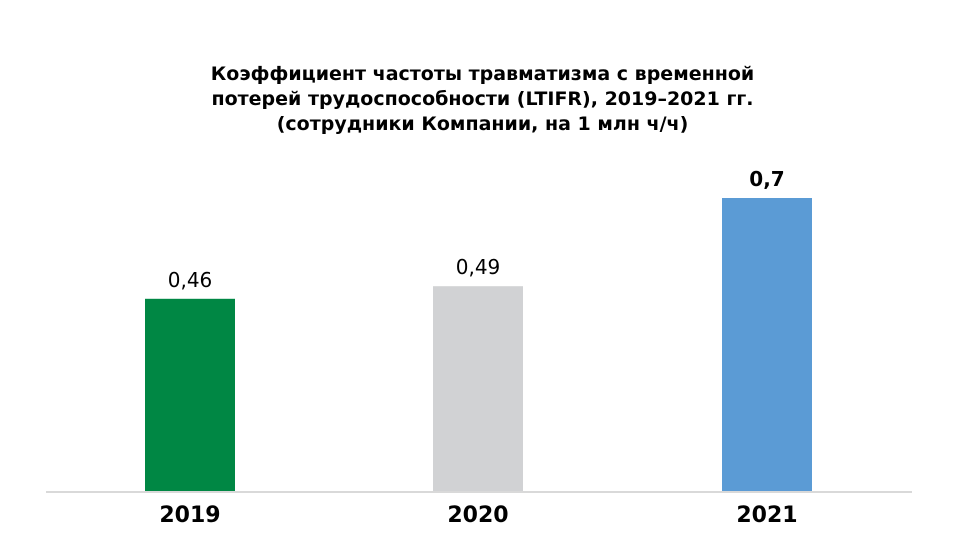 The image size is (965, 558). Describe the element at coordinates (478, 267) in the screenshot. I see `data-label-2020: 0,49` at that location.